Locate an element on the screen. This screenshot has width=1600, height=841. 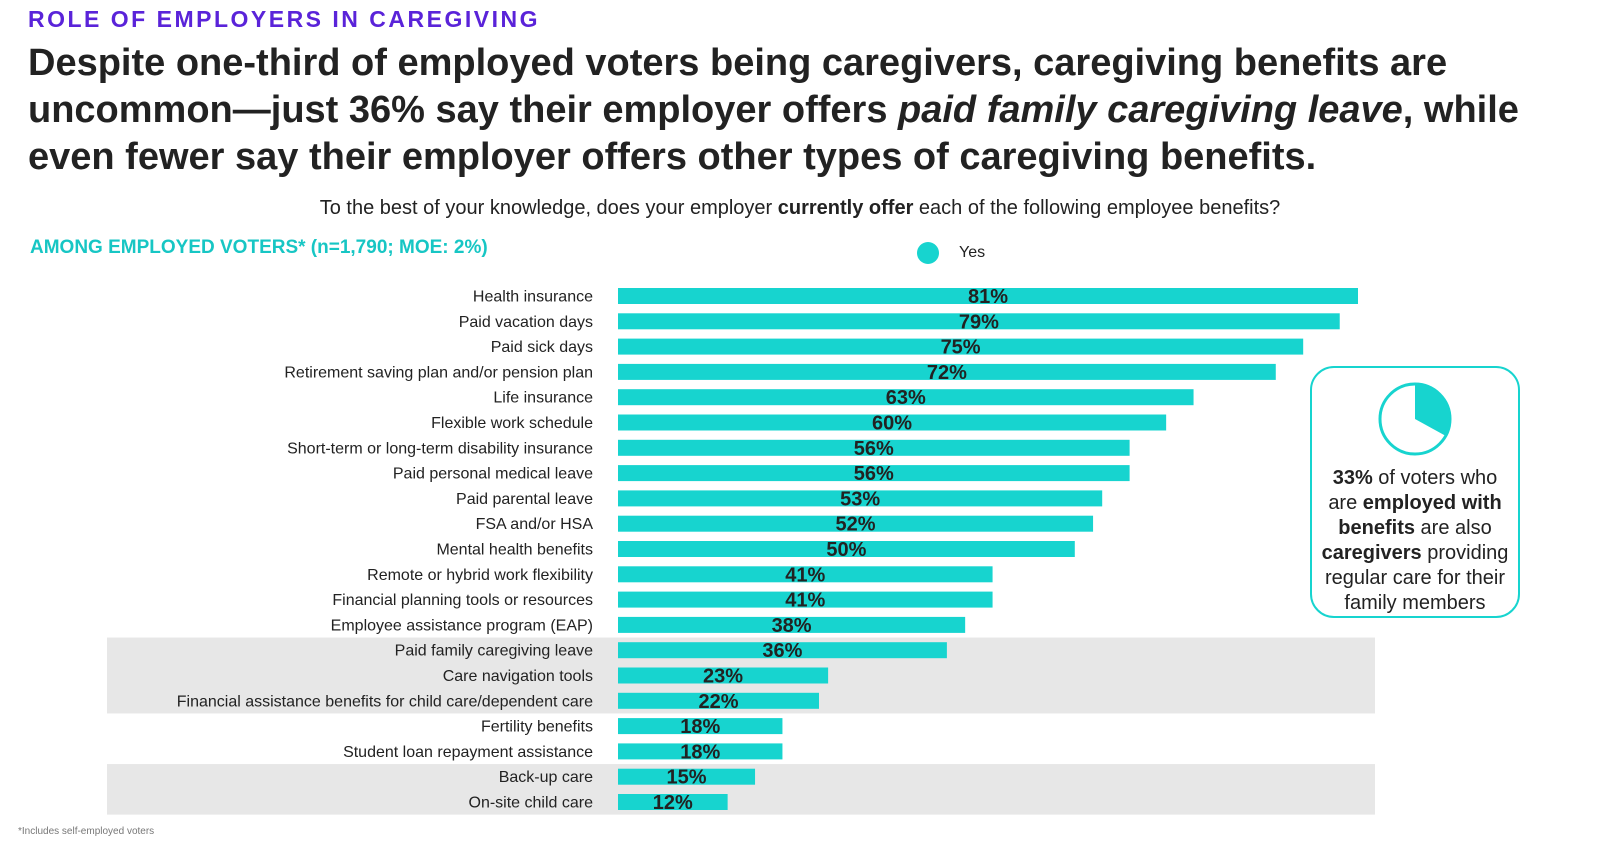
legend-swatch is located at coordinates (928, 253).